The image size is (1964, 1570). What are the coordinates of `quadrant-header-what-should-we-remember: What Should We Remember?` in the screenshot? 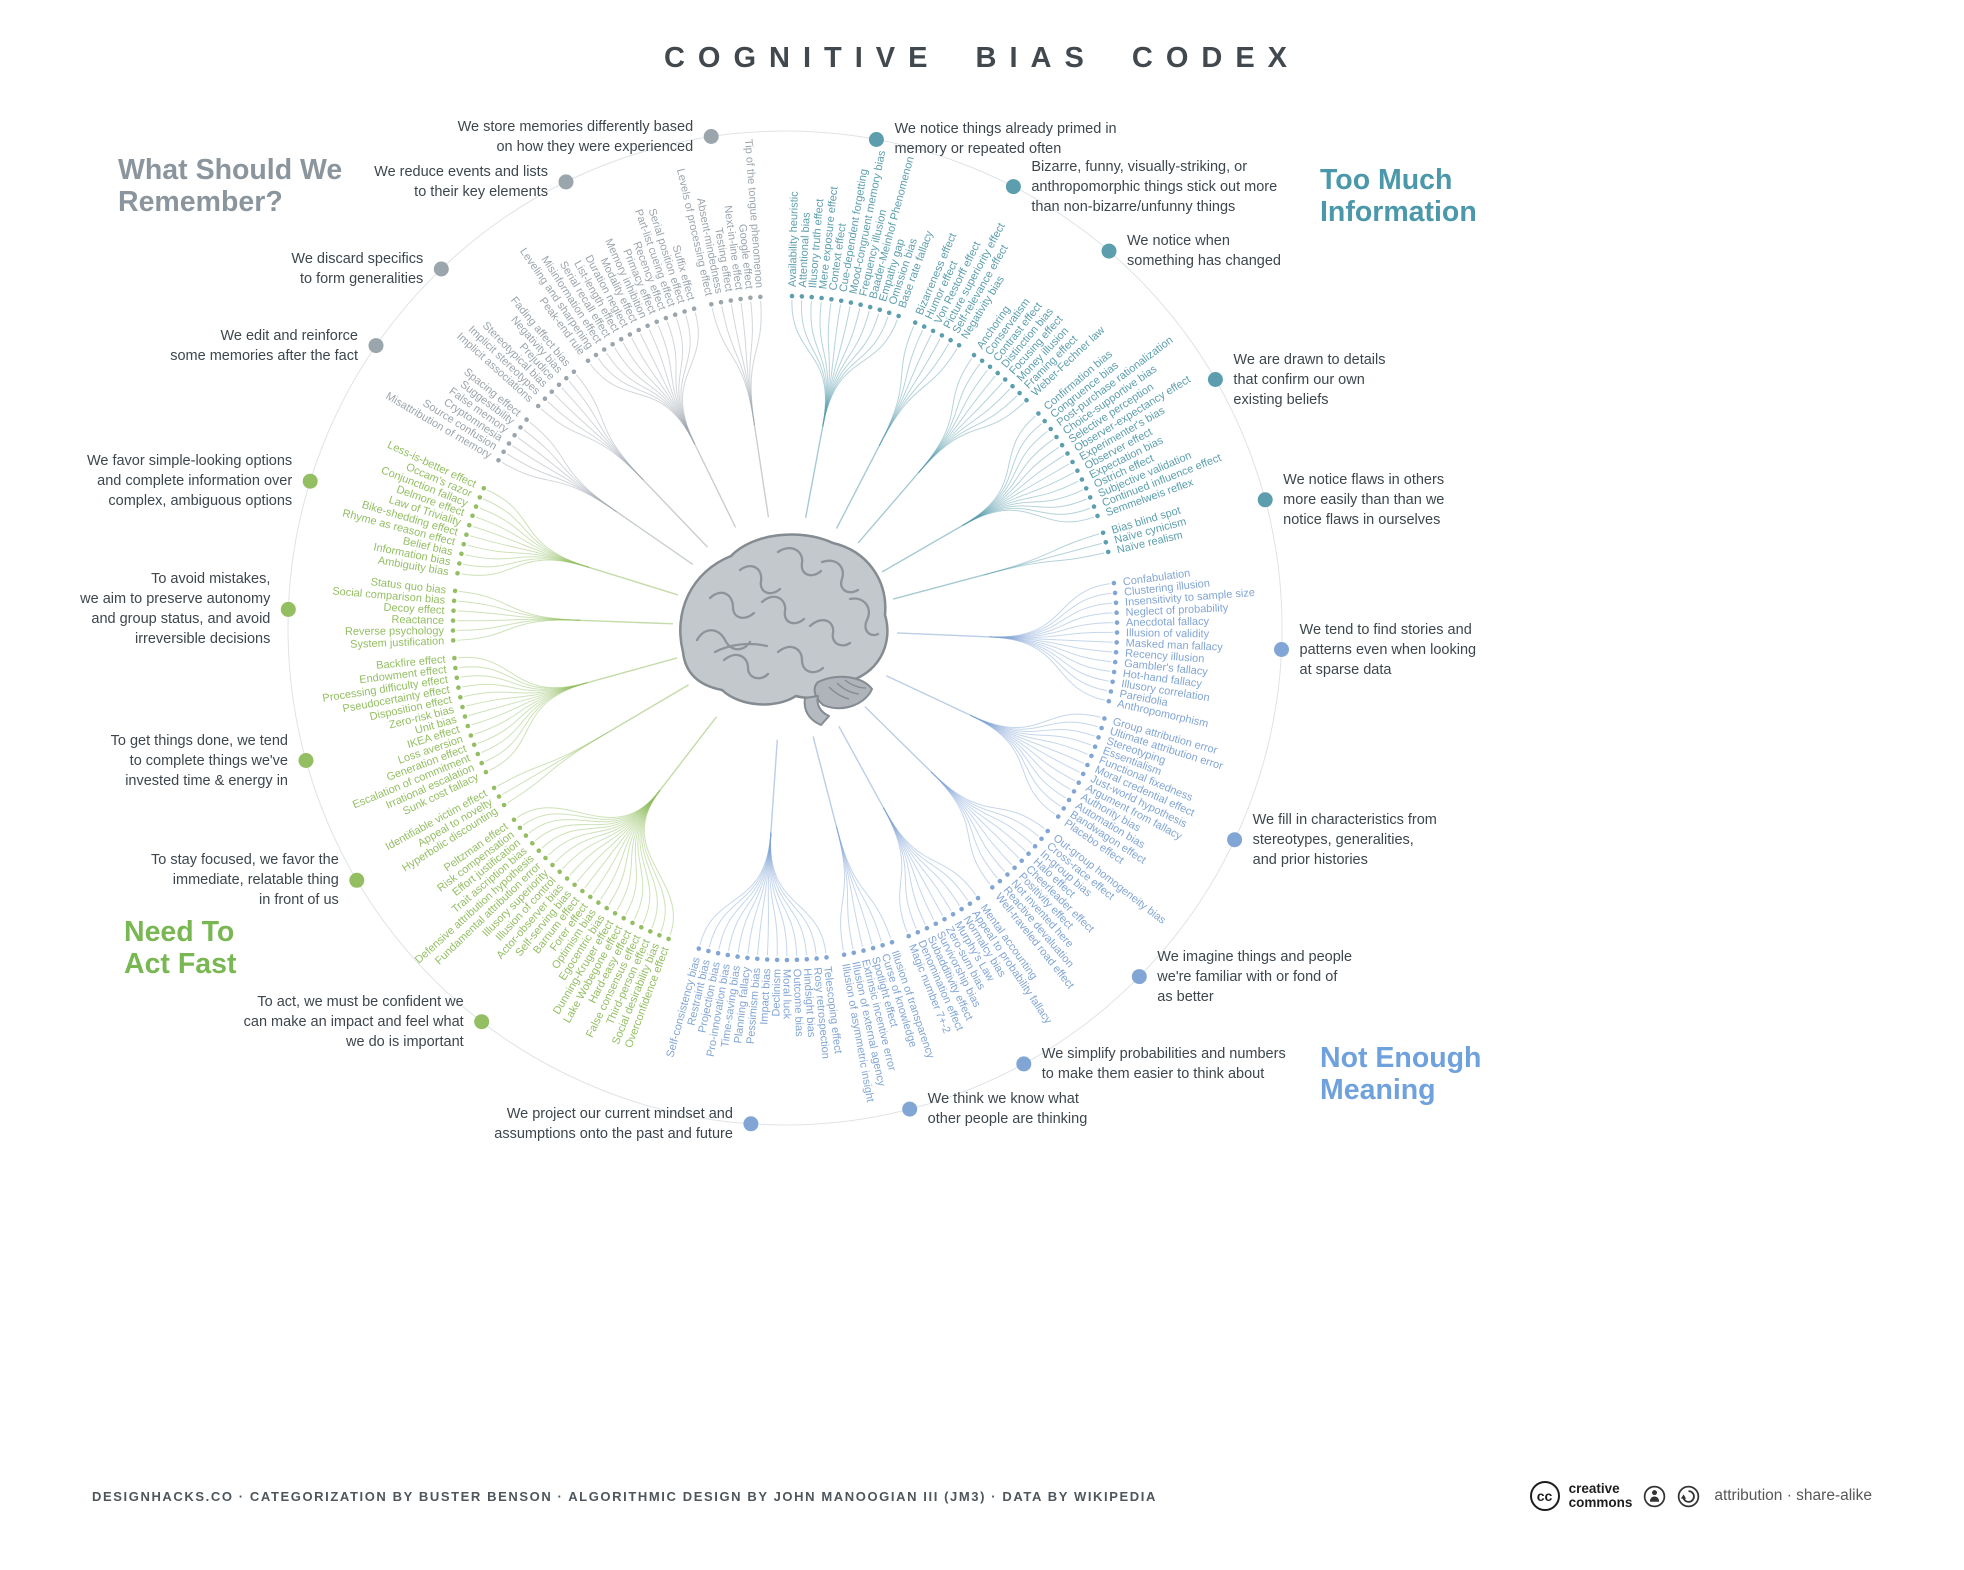 It's located at (230, 186).